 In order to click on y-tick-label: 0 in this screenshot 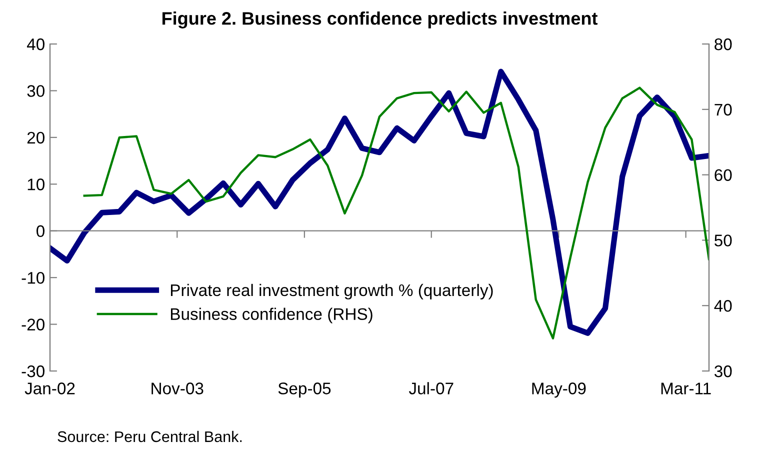, I will do `click(40, 231)`.